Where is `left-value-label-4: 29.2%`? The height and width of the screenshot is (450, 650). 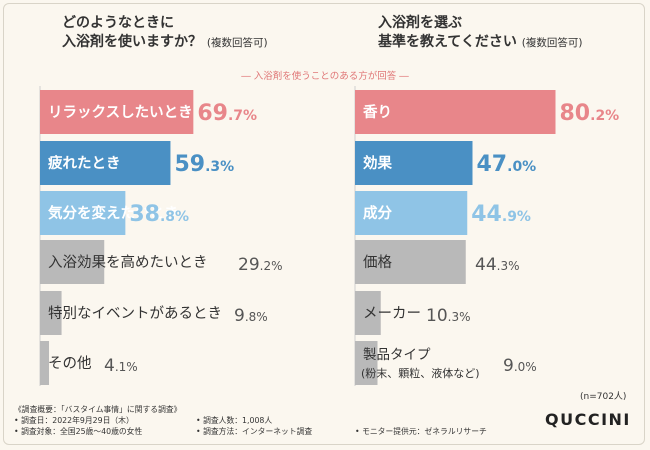 left-value-label-4: 29.2% is located at coordinates (260, 265).